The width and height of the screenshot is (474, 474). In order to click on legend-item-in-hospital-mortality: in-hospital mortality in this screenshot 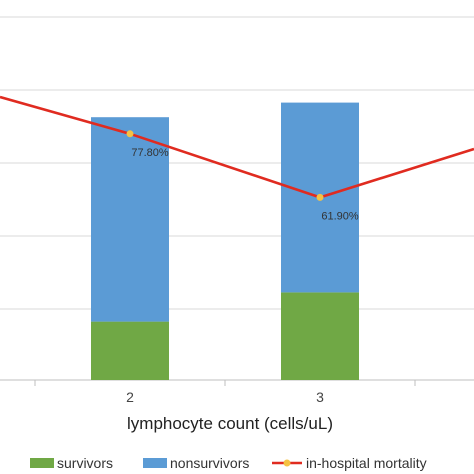, I will do `click(349, 463)`.